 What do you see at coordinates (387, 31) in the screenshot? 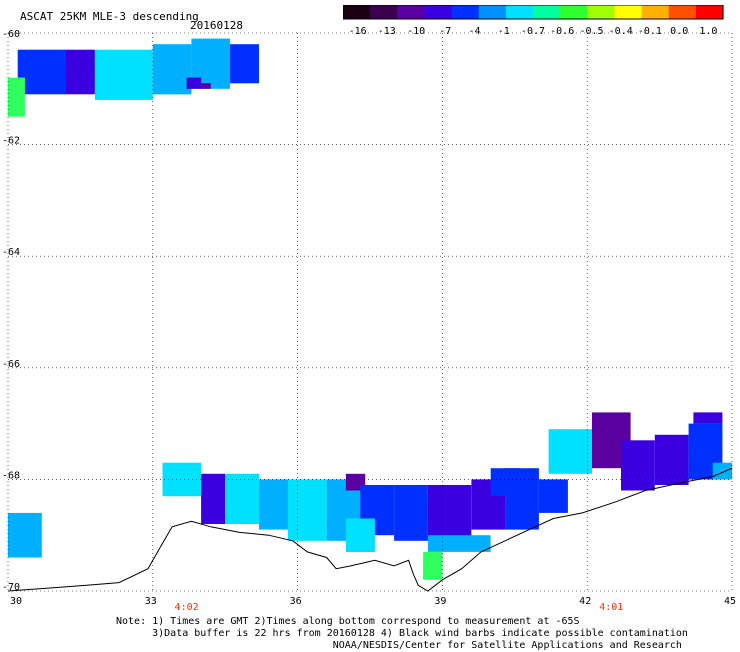
I see `colorbar-label: -13` at bounding box center [387, 31].